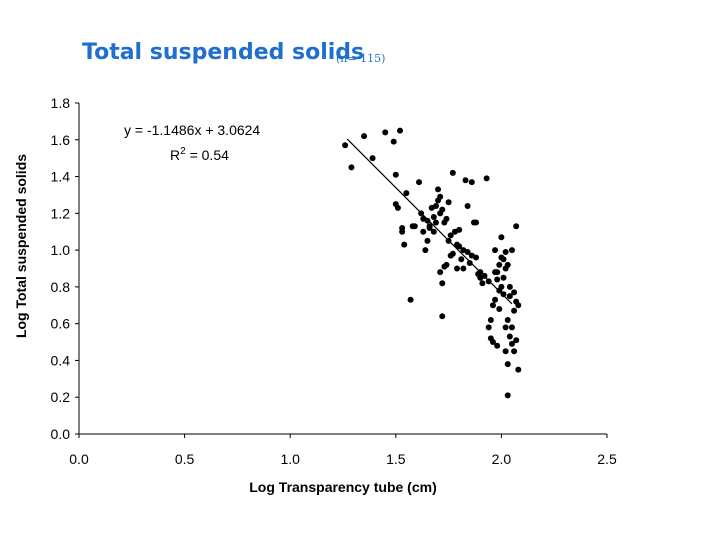 The image size is (720, 540). I want to click on y-tick-label: 0.4, so click(61, 360).